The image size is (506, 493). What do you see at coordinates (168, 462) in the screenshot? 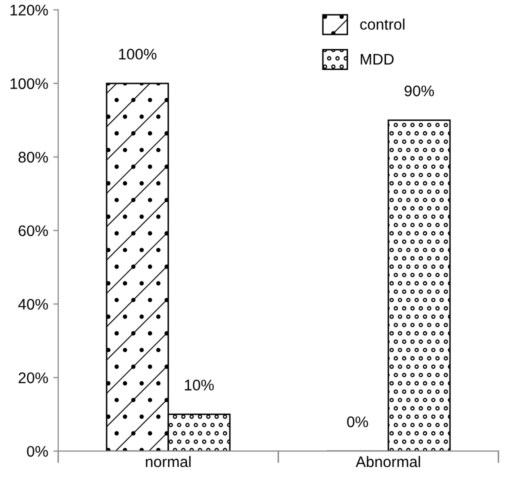
I see `x-tick-label: normal` at bounding box center [168, 462].